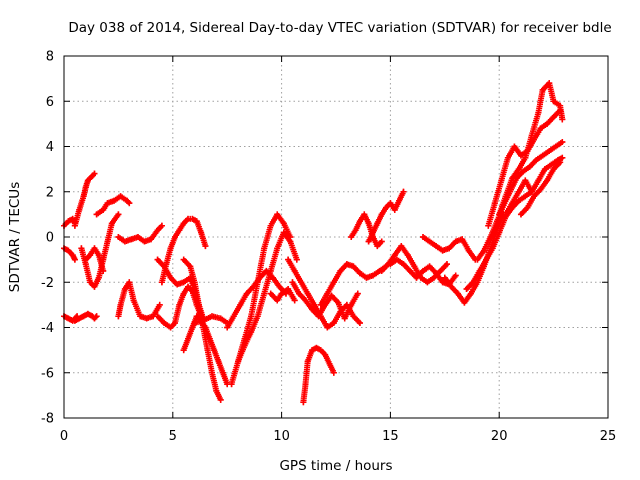  Describe the element at coordinates (50, 147) in the screenshot. I see `y-tick-label: 4` at that location.